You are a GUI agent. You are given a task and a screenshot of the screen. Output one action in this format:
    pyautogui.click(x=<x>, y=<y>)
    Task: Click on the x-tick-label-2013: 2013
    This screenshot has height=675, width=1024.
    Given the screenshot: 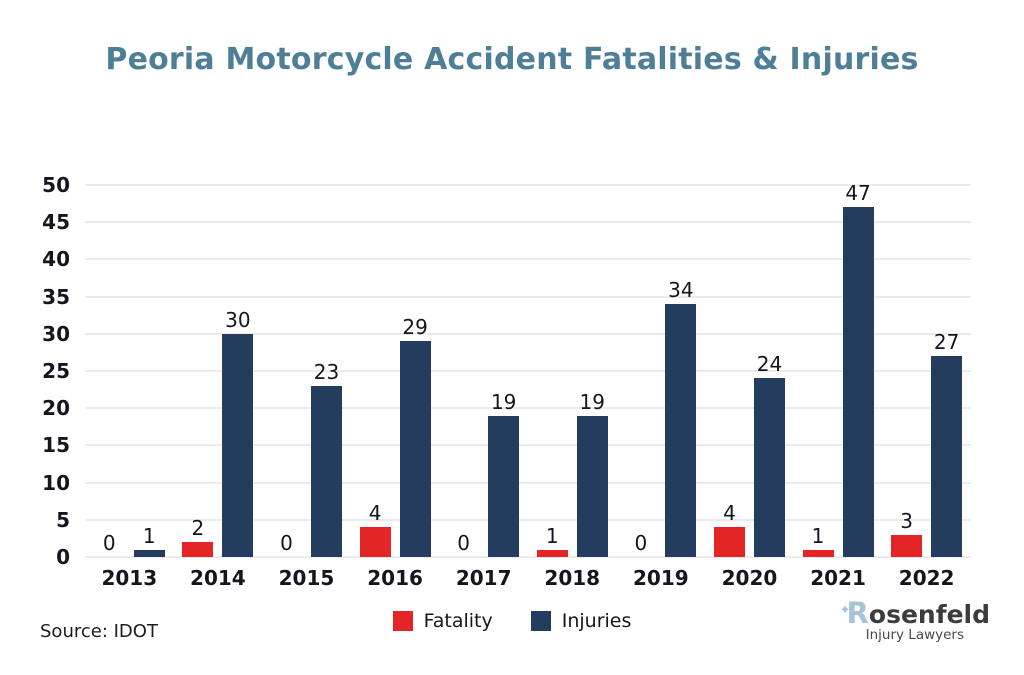 What is the action you would take?
    pyautogui.click(x=129, y=578)
    